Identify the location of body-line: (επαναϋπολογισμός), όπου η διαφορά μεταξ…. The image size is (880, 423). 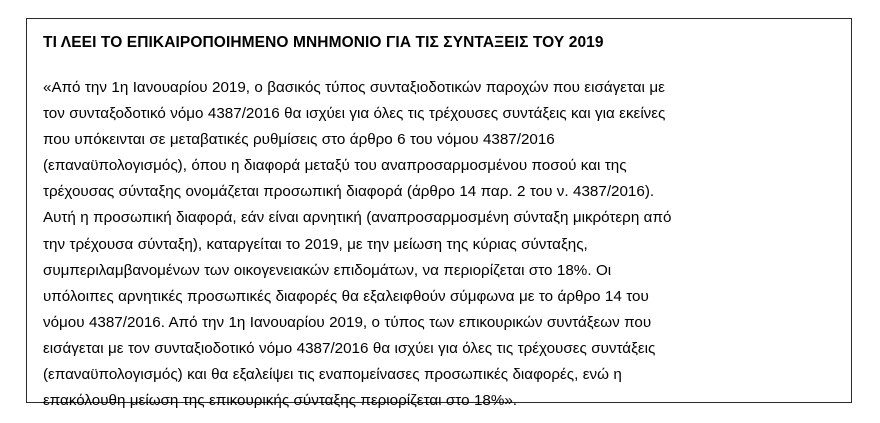
(335, 166).